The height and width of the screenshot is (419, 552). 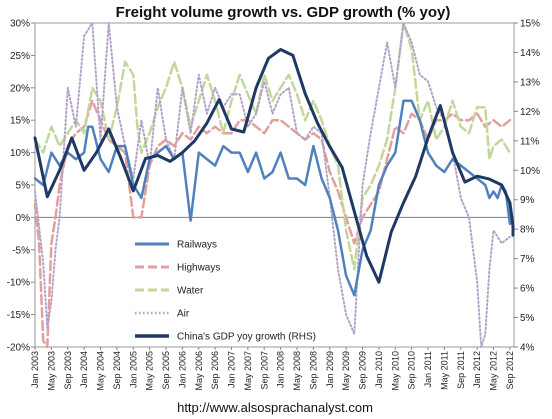 I want to click on x-tick-label: Jan 2011, so click(x=428, y=369).